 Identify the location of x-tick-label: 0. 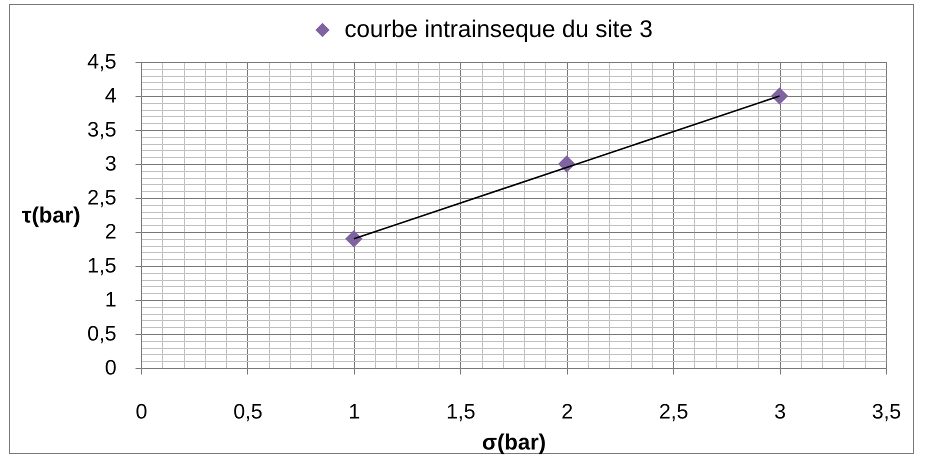
(142, 412).